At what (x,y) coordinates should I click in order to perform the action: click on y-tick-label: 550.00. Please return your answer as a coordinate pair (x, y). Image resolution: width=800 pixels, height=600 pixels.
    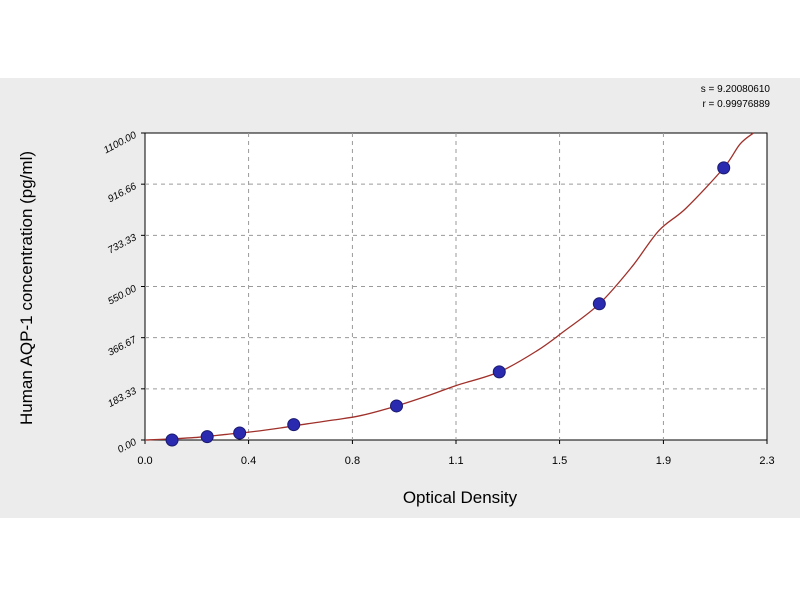
    Looking at the image, I should click on (122, 295).